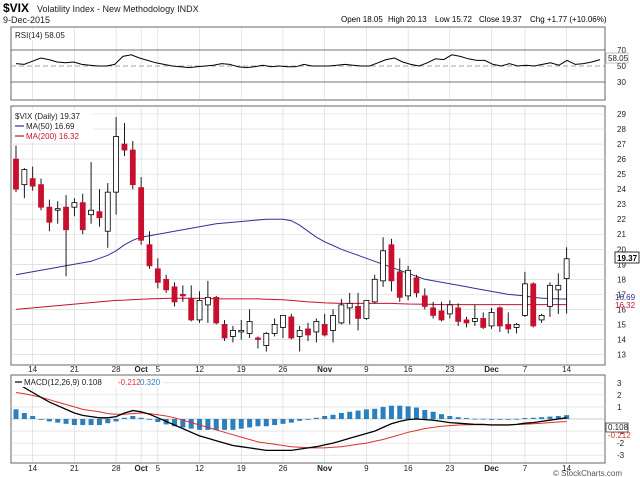 The width and height of the screenshot is (640, 477). I want to click on index-name: Volatility Index - New Methodology INDX, so click(118, 9).